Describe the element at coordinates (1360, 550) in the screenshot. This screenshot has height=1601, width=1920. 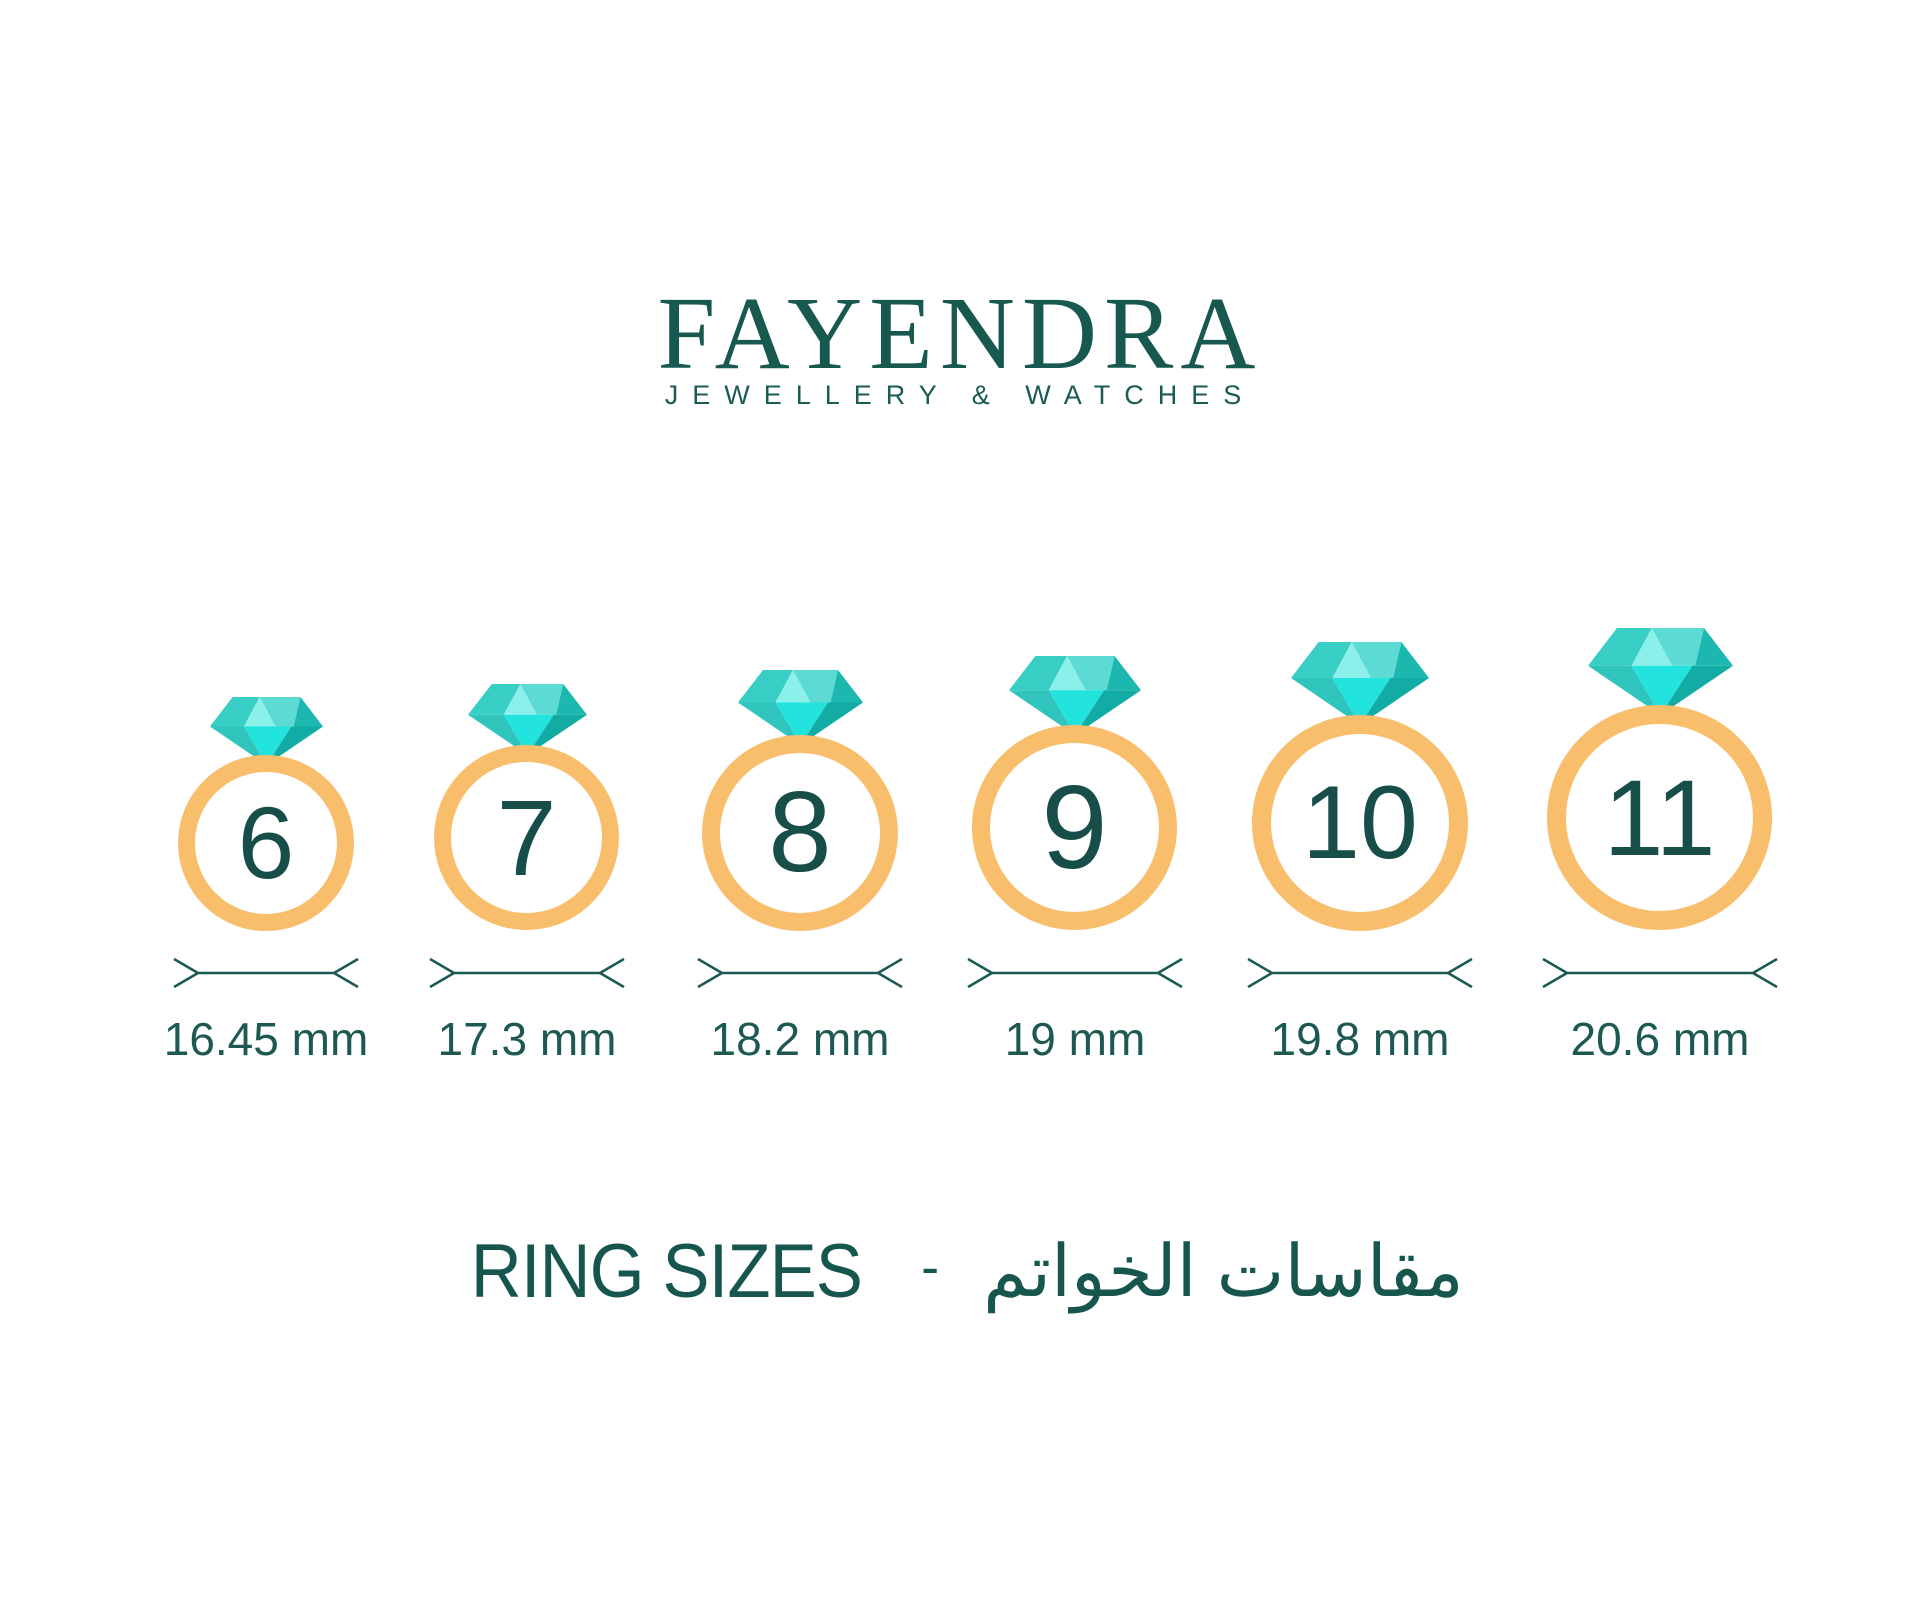
I see `ring-item: 10 19.8 mm` at that location.